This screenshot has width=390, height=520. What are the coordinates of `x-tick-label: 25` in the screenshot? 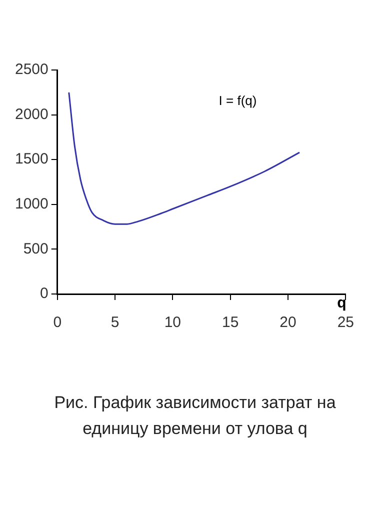 It's located at (345, 323).